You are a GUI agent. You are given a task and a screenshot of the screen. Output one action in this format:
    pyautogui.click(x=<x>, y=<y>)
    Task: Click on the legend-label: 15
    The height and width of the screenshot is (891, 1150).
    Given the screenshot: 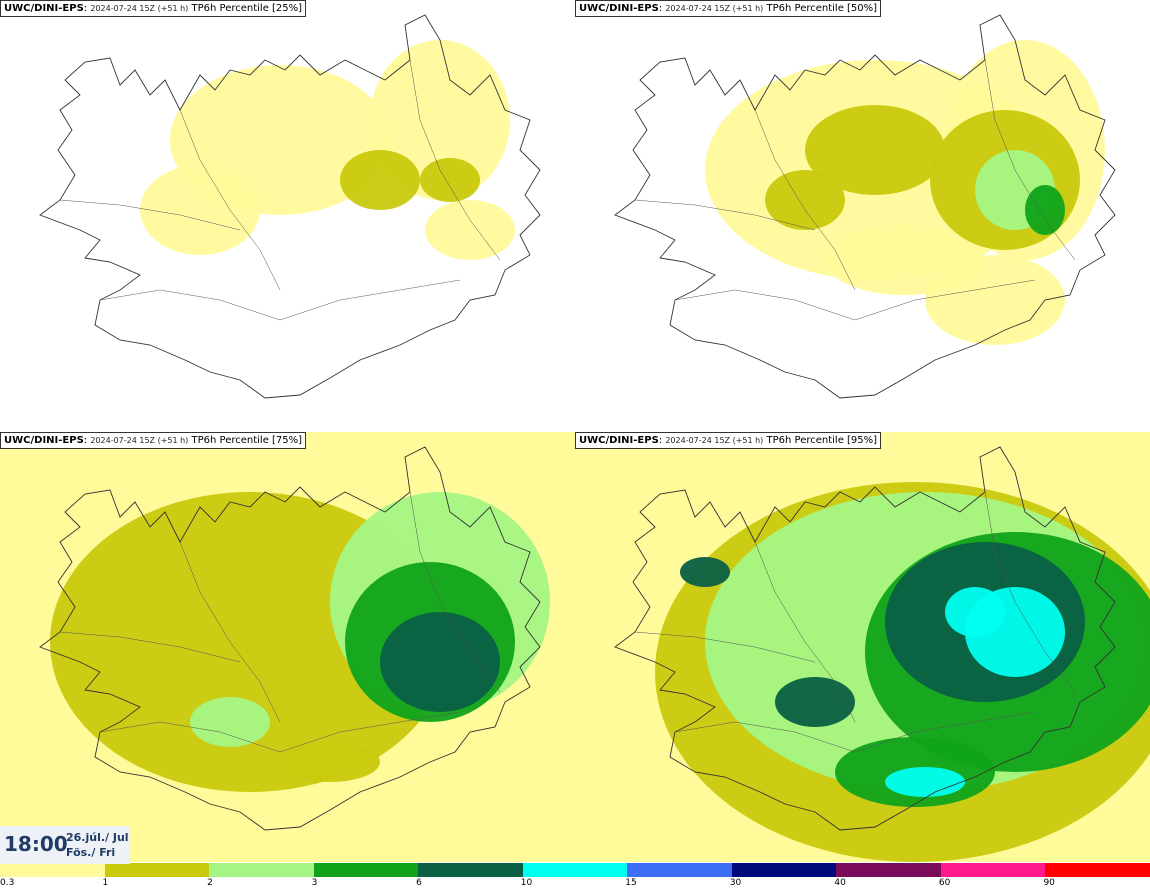 What is the action you would take?
    pyautogui.click(x=631, y=883)
    